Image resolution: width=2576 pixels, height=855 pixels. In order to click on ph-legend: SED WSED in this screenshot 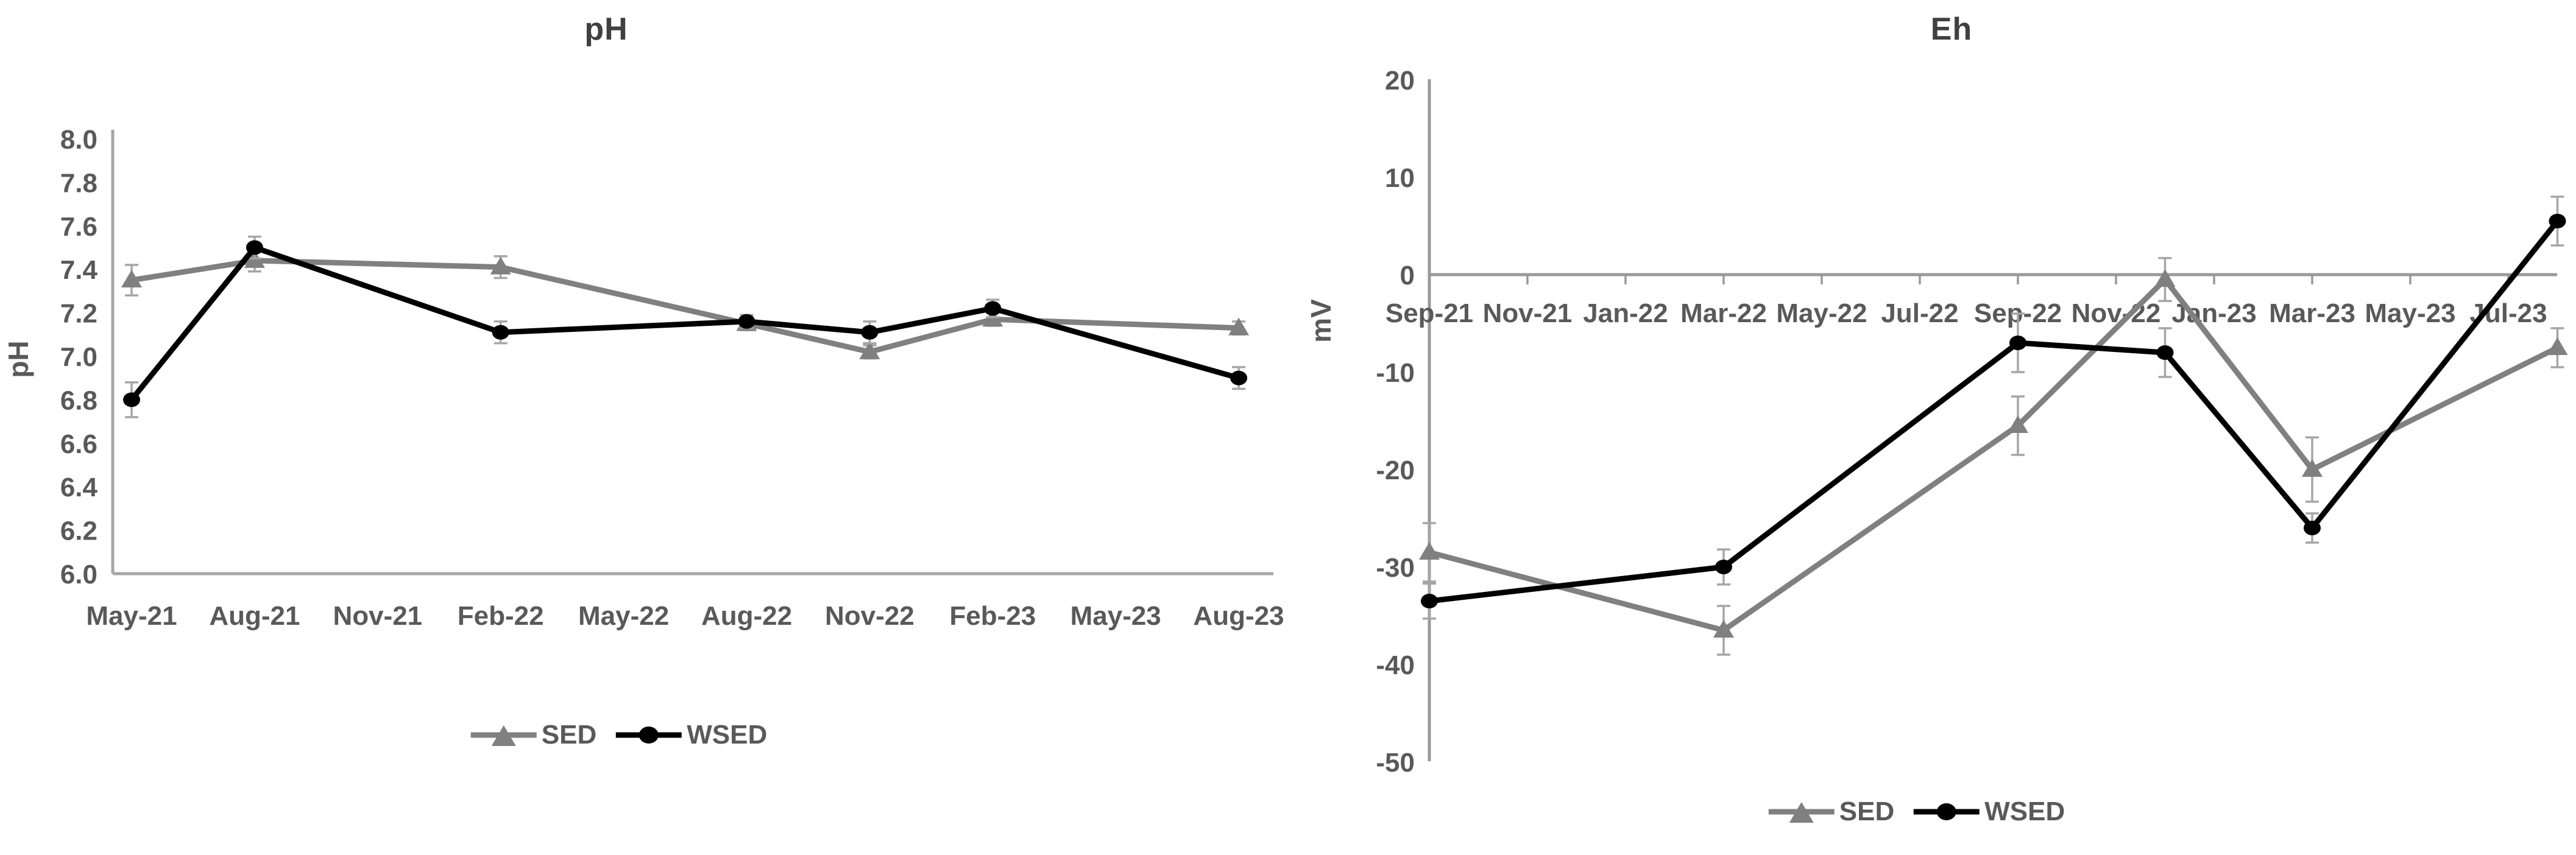, I will do `click(618, 735)`.